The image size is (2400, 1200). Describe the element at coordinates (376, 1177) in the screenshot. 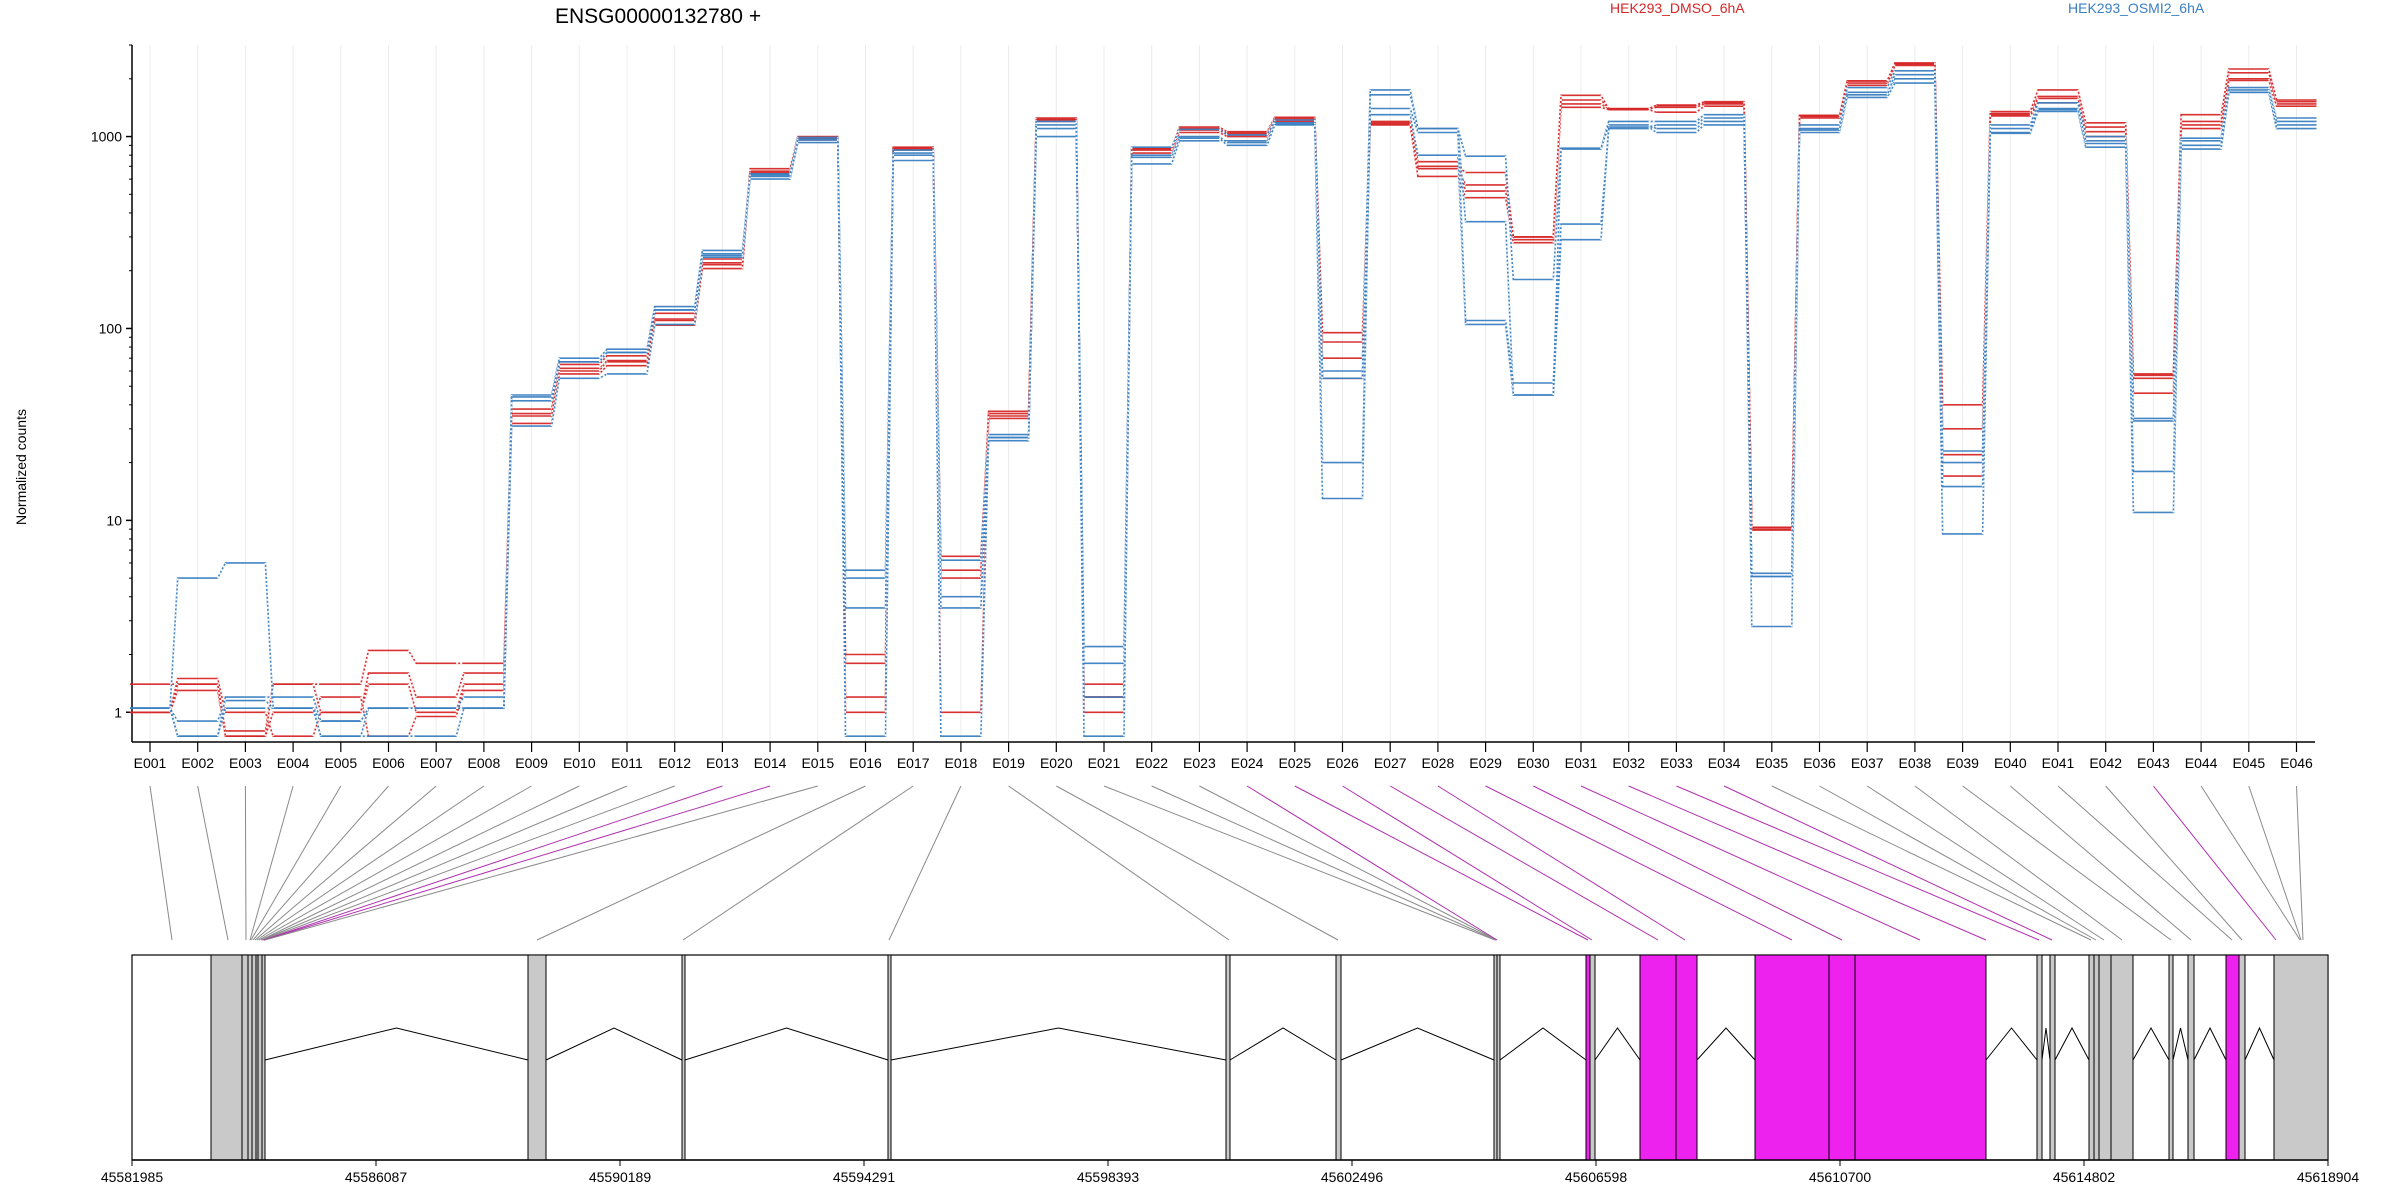

I see `genomic-tick-label: 45586087` at that location.